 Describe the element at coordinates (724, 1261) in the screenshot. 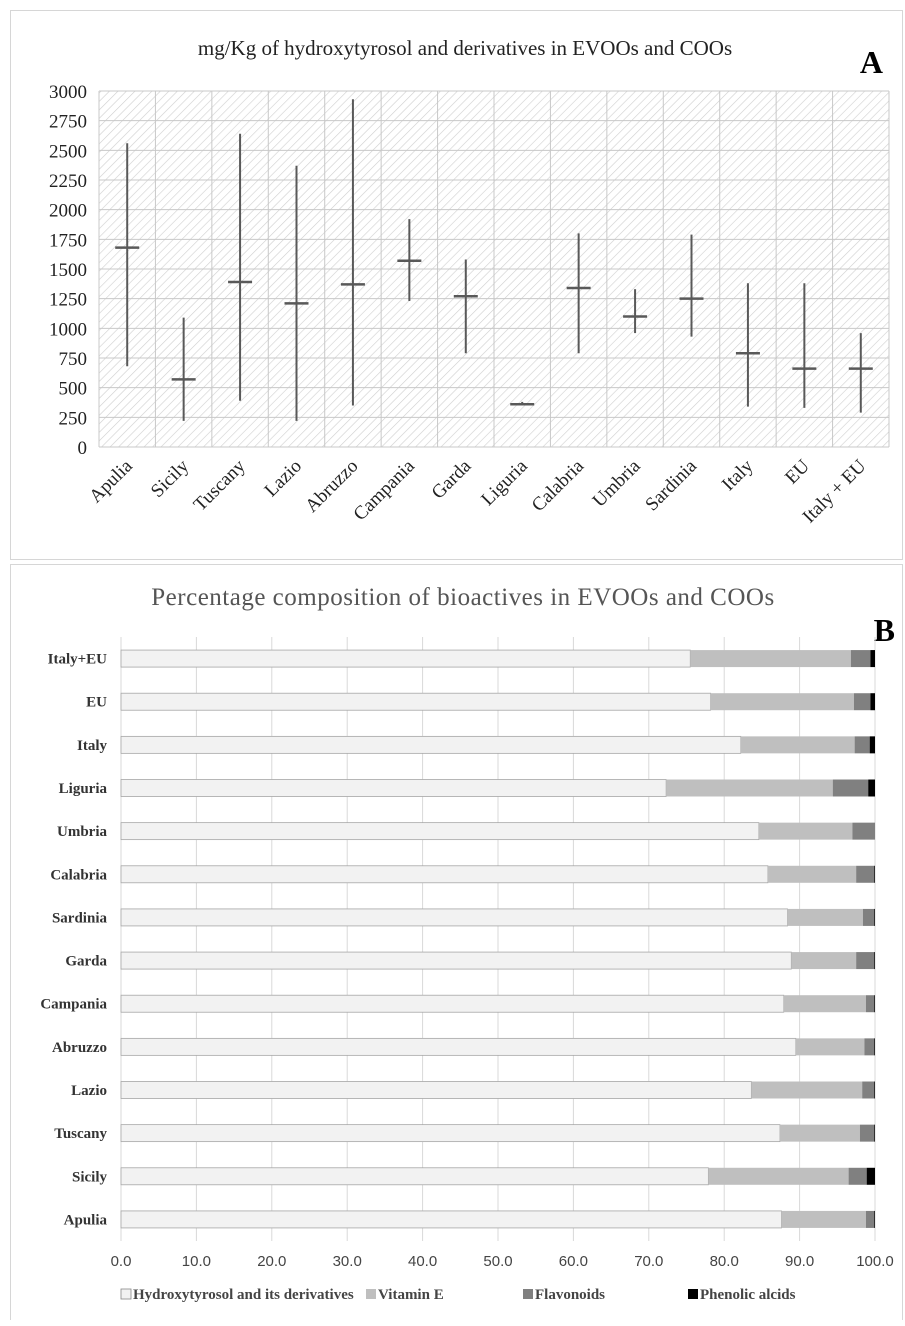

I see `chart-b-x-tick-label: 80.0` at that location.